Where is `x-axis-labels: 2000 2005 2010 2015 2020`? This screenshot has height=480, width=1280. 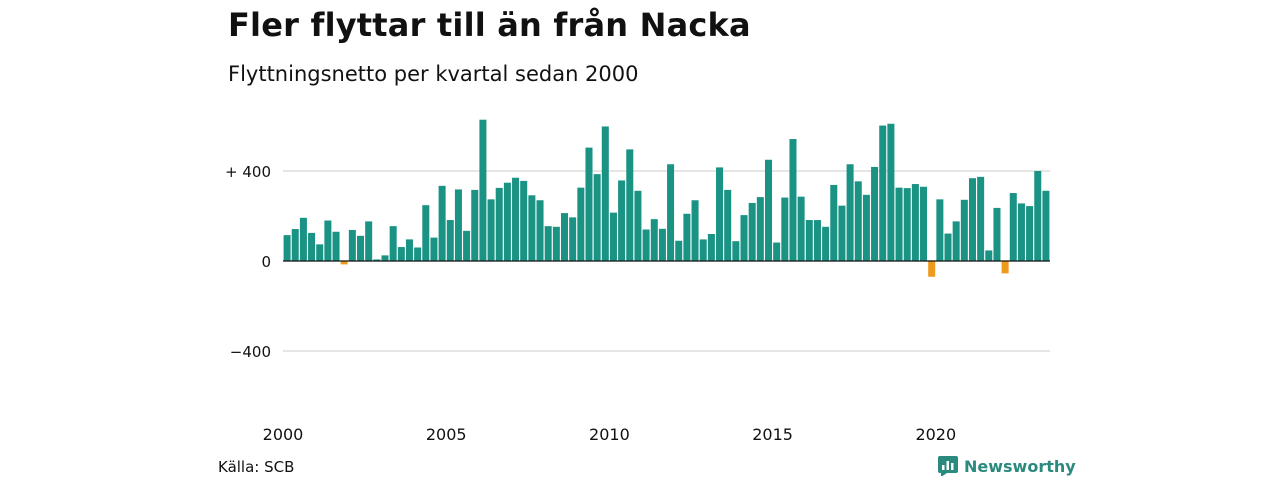
x-axis-labels: 2000 2005 2010 2015 2020 is located at coordinates (610, 434).